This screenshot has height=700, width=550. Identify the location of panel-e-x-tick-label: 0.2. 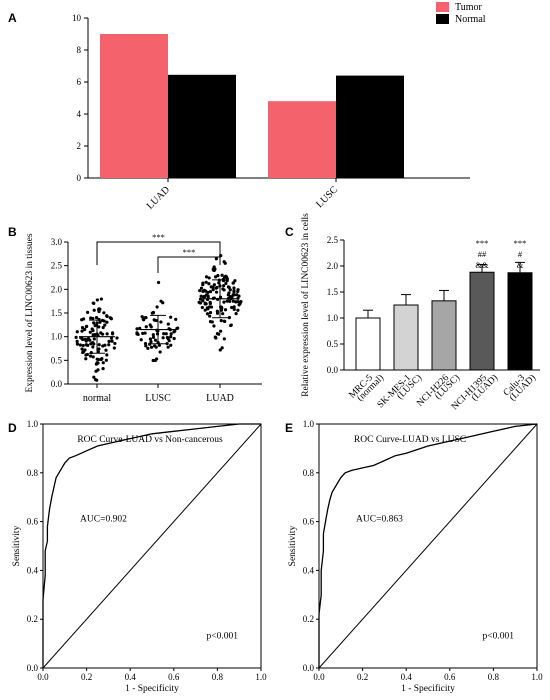
(362, 677).